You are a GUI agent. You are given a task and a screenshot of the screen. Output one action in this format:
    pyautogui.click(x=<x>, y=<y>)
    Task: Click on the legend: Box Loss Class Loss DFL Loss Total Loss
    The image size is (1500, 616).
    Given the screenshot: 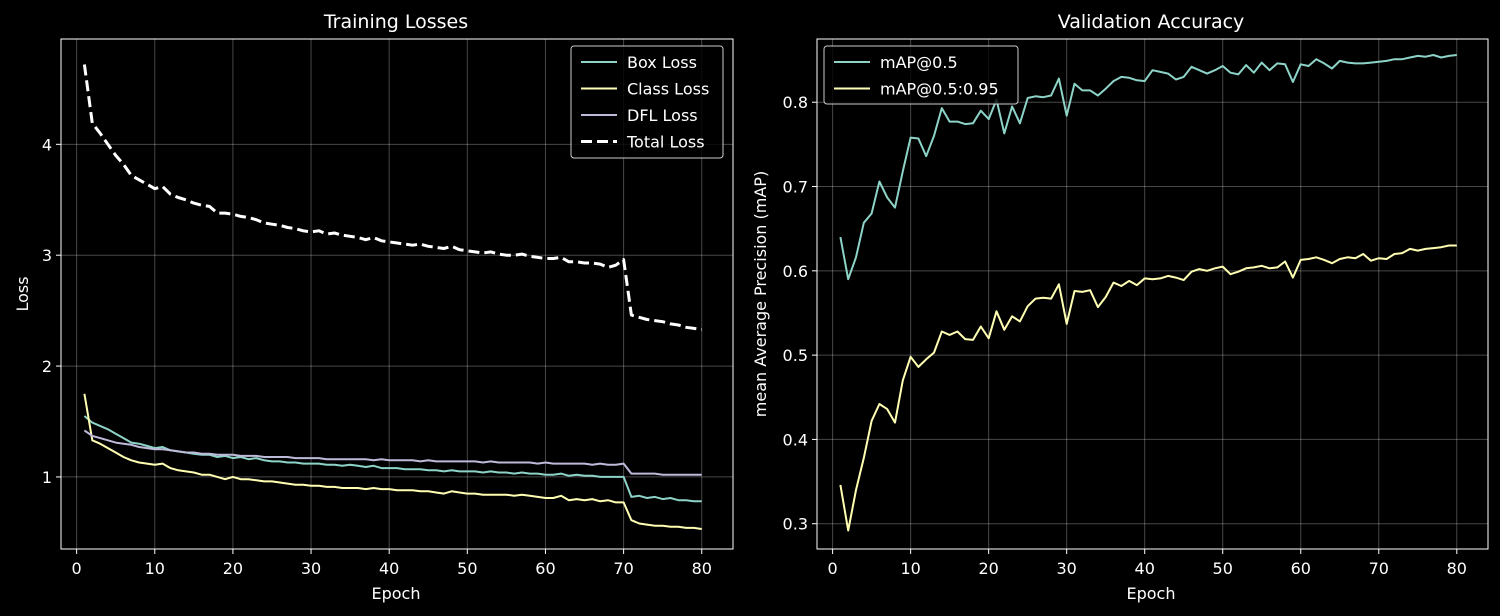 What is the action you would take?
    pyautogui.click(x=647, y=102)
    